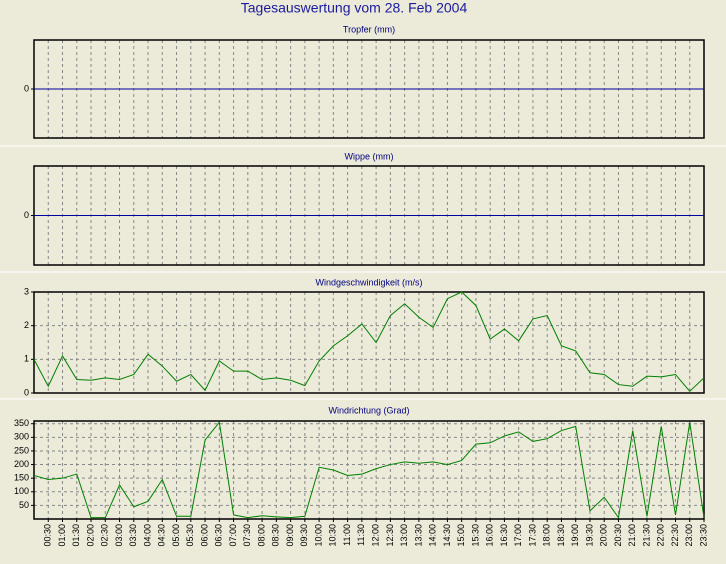 This screenshot has width=726, height=564. I want to click on x-tick-label: 11:30, so click(361, 535).